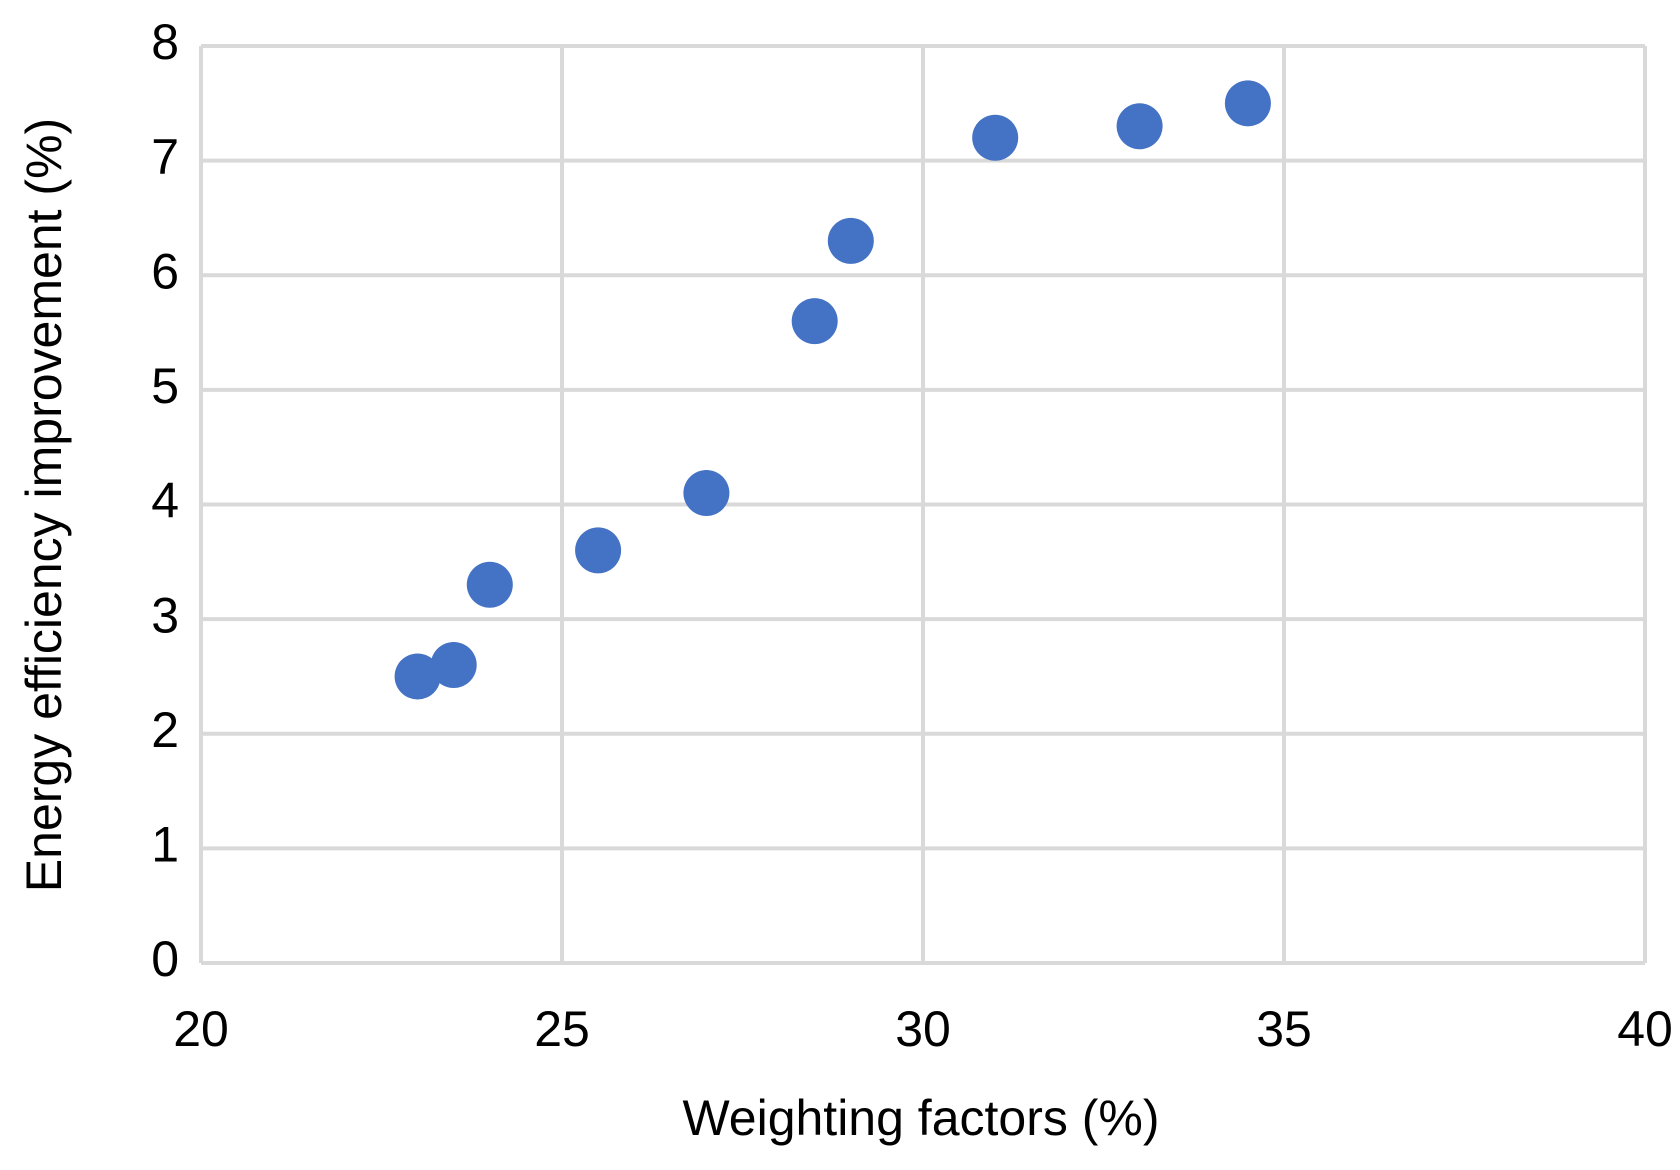 The height and width of the screenshot is (1170, 1680). What do you see at coordinates (165, 845) in the screenshot?
I see `y-tick-label: 1` at bounding box center [165, 845].